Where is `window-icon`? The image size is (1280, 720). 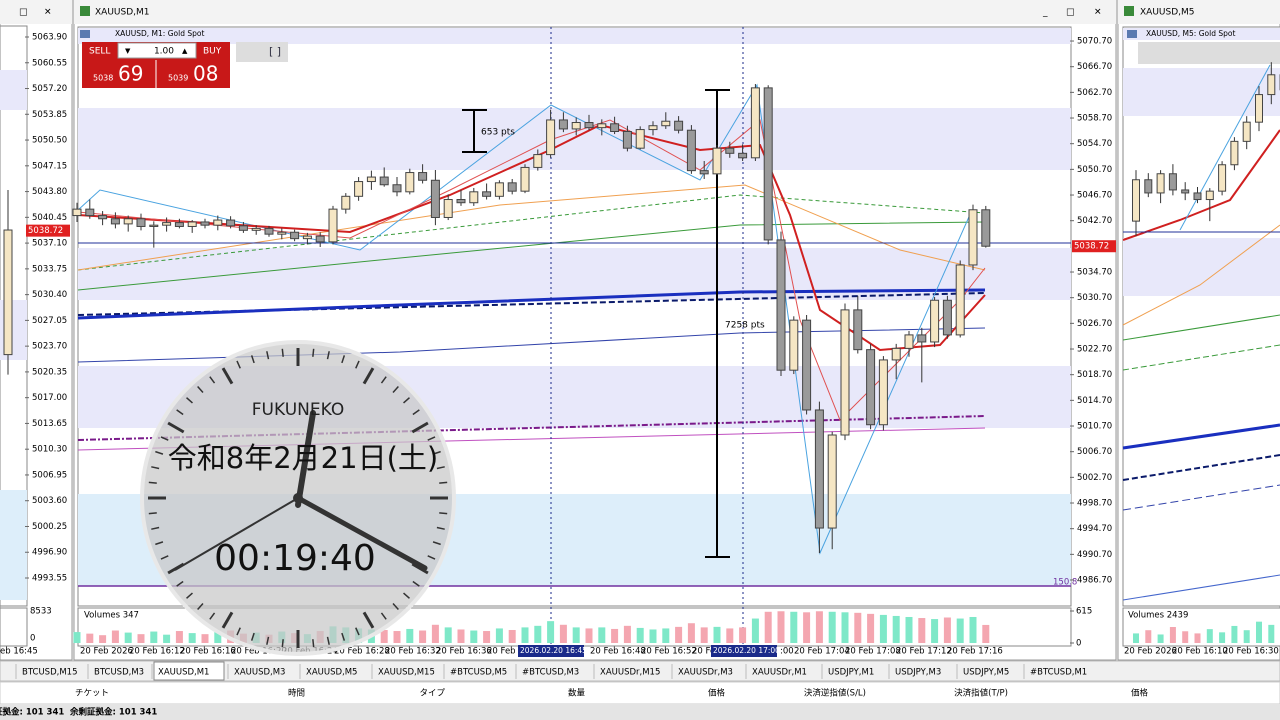 window-icon is located at coordinates (1129, 11).